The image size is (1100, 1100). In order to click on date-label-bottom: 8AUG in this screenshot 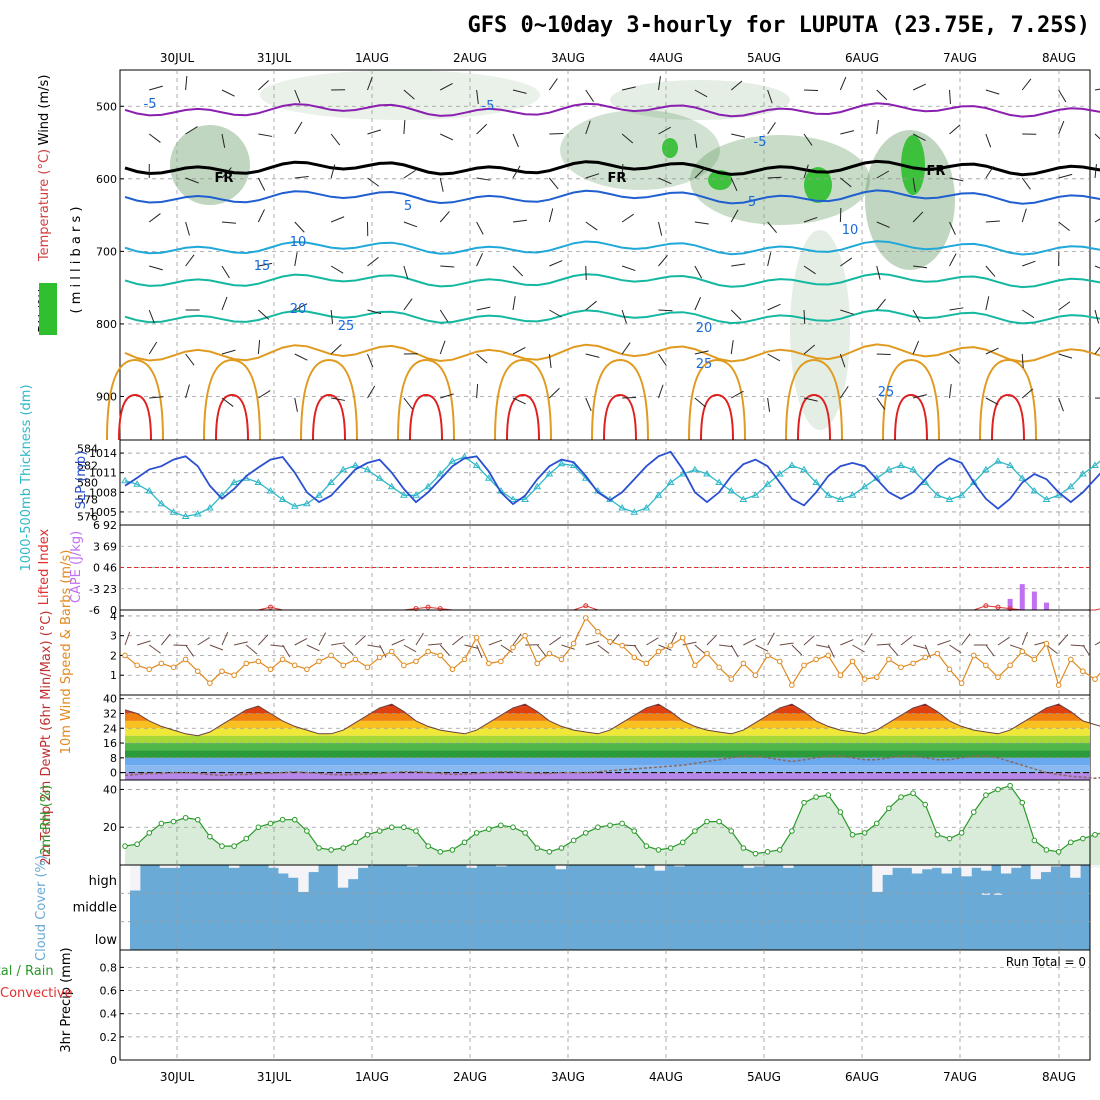, I will do `click(1059, 1077)`.